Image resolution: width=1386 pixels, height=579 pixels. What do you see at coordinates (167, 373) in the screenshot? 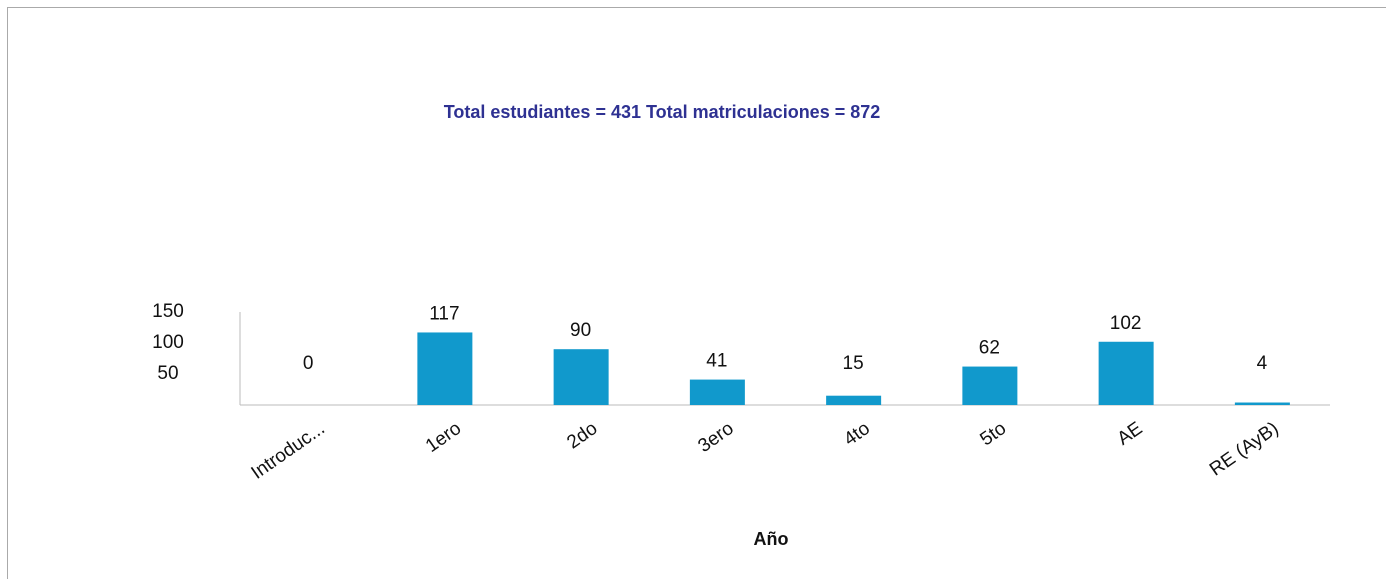
I see `y-tick-label: 50` at bounding box center [167, 373].